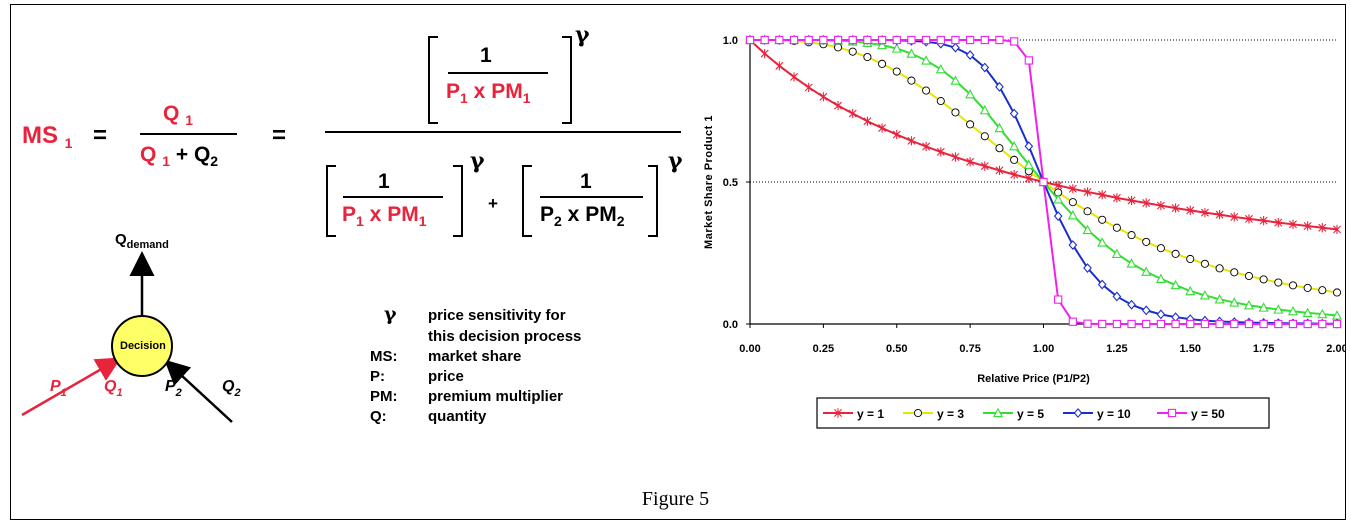 The height and width of the screenshot is (524, 1351). Describe the element at coordinates (749, 349) in the screenshot. I see `x-tick-label: 0.00` at that location.